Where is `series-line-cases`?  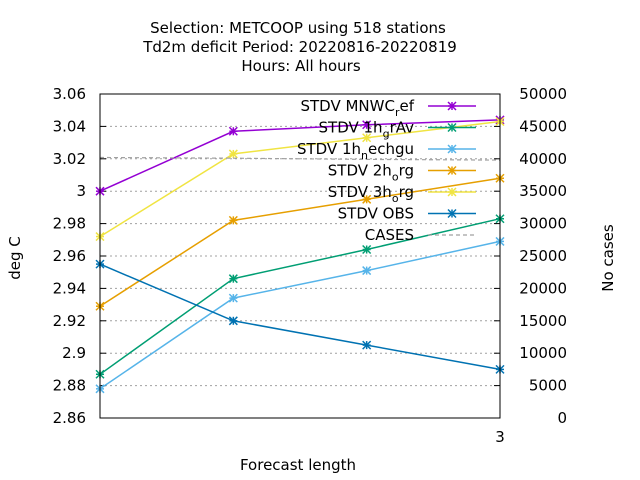 series-line-cases is located at coordinates (300, 158).